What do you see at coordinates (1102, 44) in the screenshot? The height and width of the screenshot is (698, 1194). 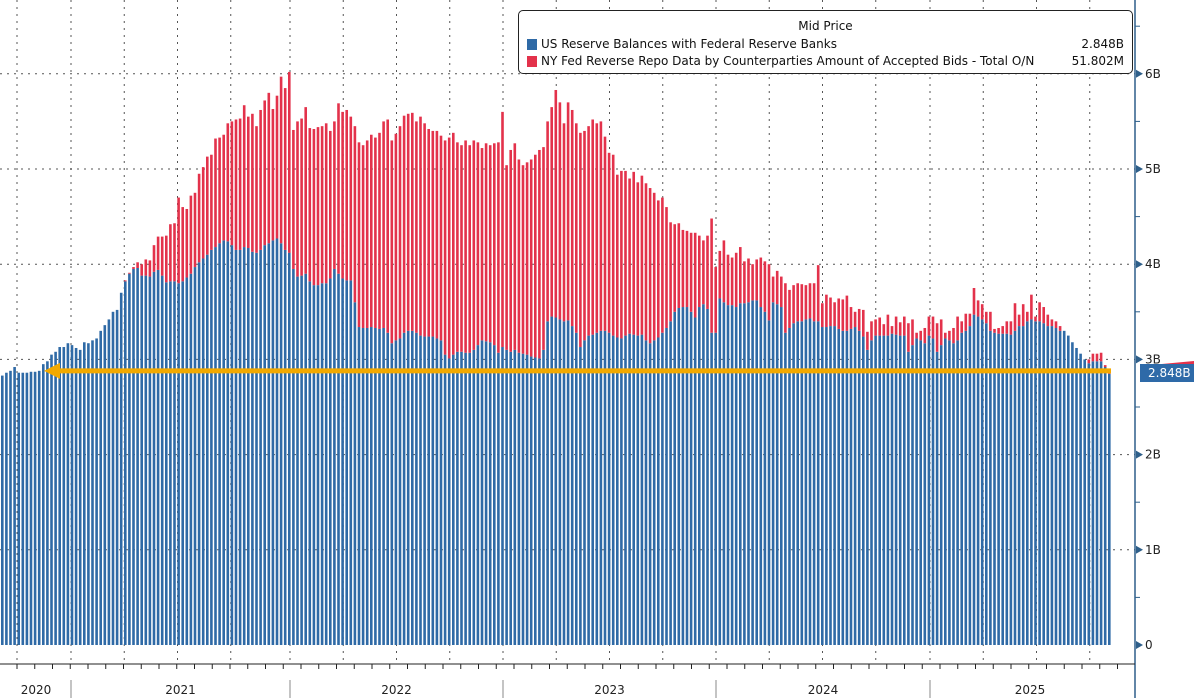 I see `legend-value: 2.848B` at bounding box center [1102, 44].